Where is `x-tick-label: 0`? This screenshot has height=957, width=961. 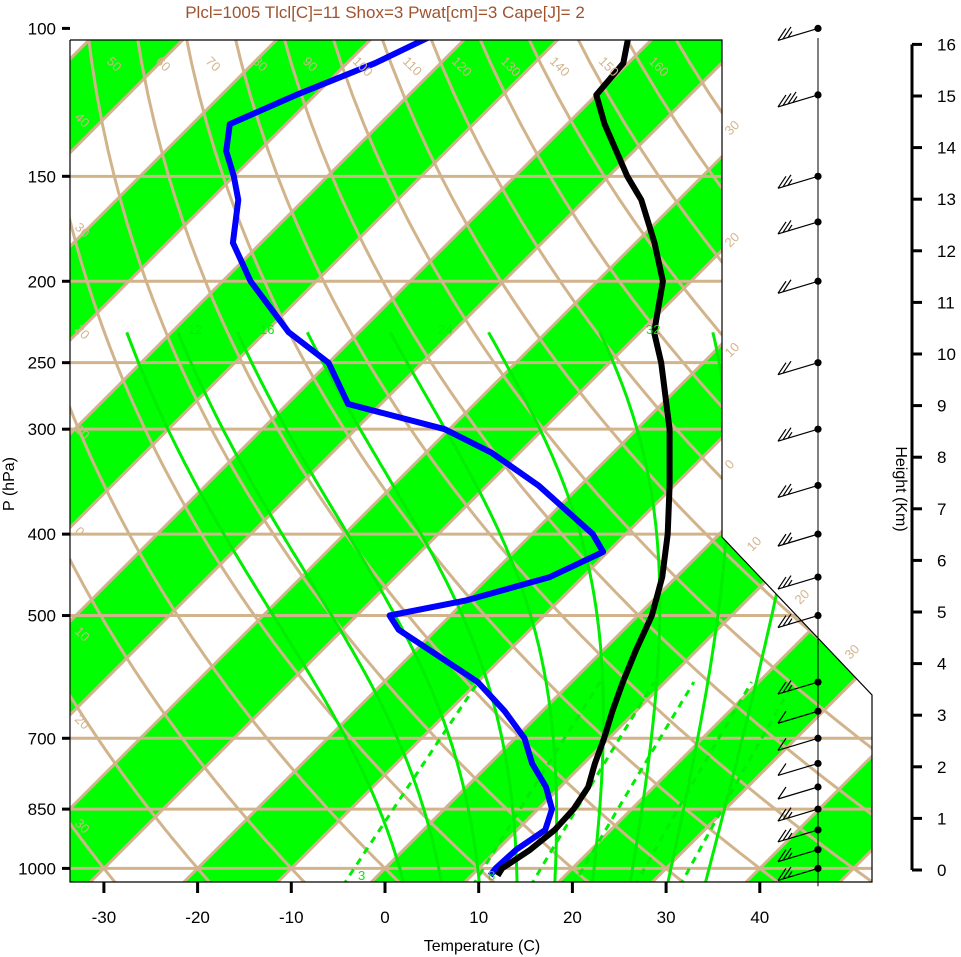
x-tick-label: 0 is located at coordinates (384, 917).